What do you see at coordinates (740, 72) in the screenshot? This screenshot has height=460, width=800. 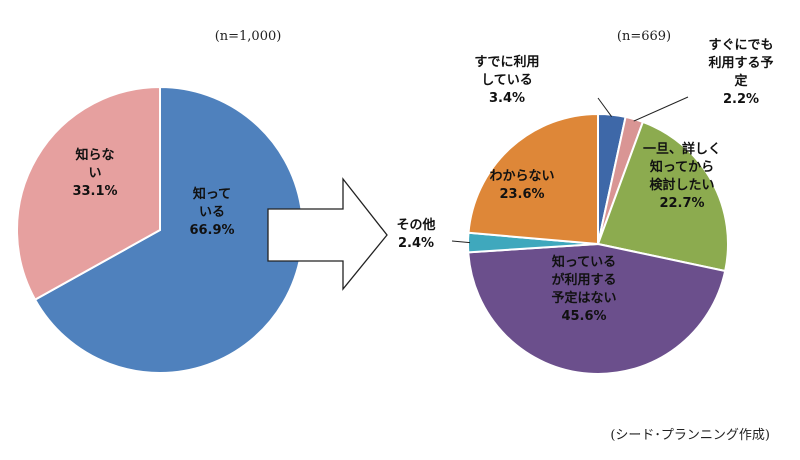 I see `pie2-slice-2-label: すぐにでも利用する予定 2.2%` at bounding box center [740, 72].